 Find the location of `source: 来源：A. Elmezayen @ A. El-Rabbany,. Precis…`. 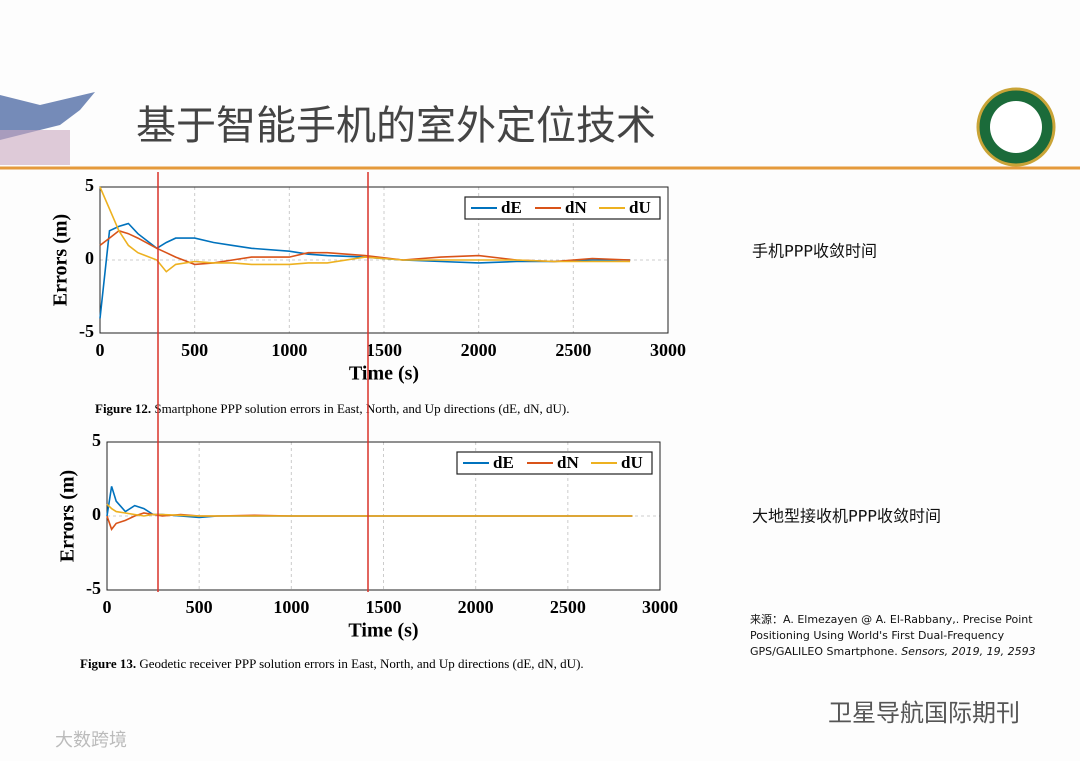

source: 来源：A. Elmezayen @ A. El-Rabbany,. Precis… is located at coordinates (893, 635).